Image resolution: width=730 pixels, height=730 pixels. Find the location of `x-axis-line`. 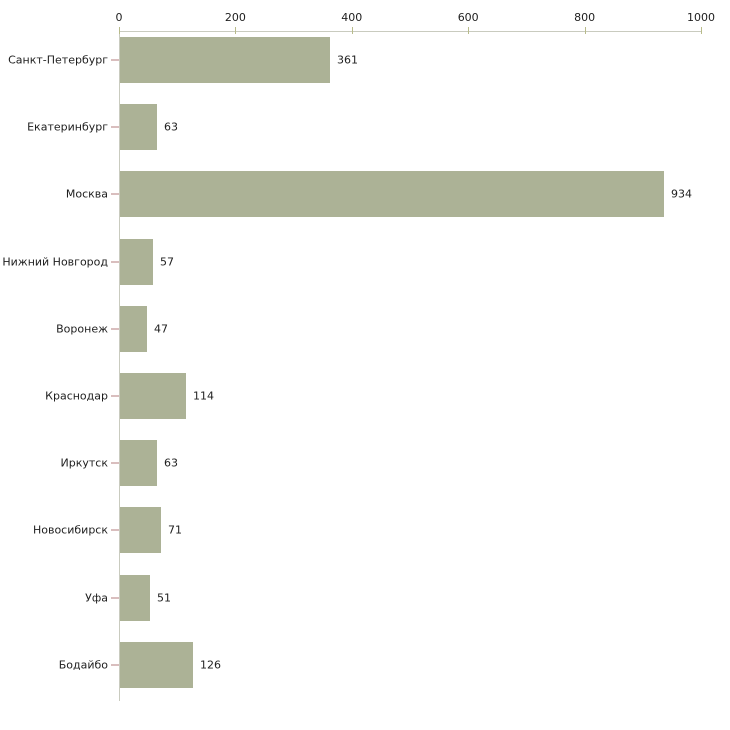

x-axis-line is located at coordinates (410, 31).